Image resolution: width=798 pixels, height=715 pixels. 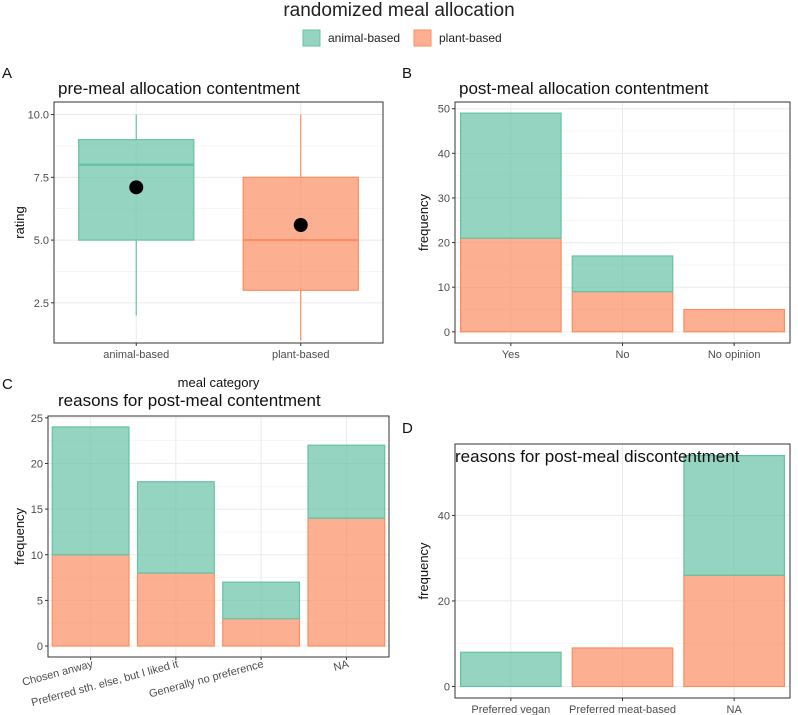 I want to click on x-tick-label: animal-based, so click(x=136, y=355).